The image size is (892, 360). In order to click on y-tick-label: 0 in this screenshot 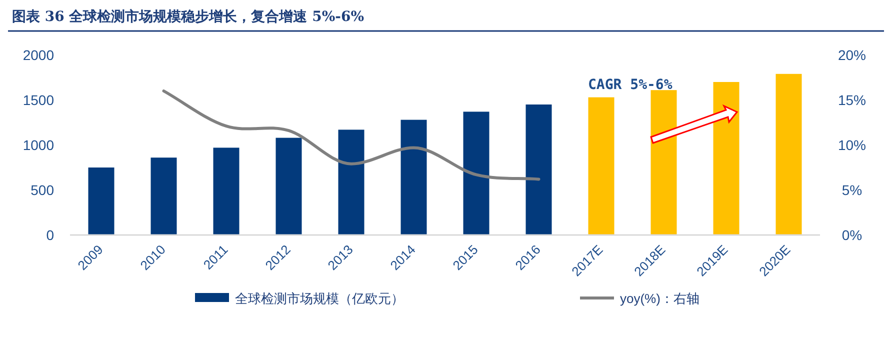, I will do `click(50, 235)`.